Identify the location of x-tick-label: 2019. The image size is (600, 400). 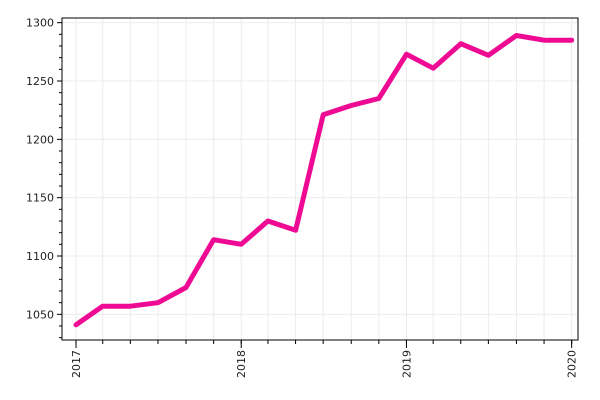
(406, 364).